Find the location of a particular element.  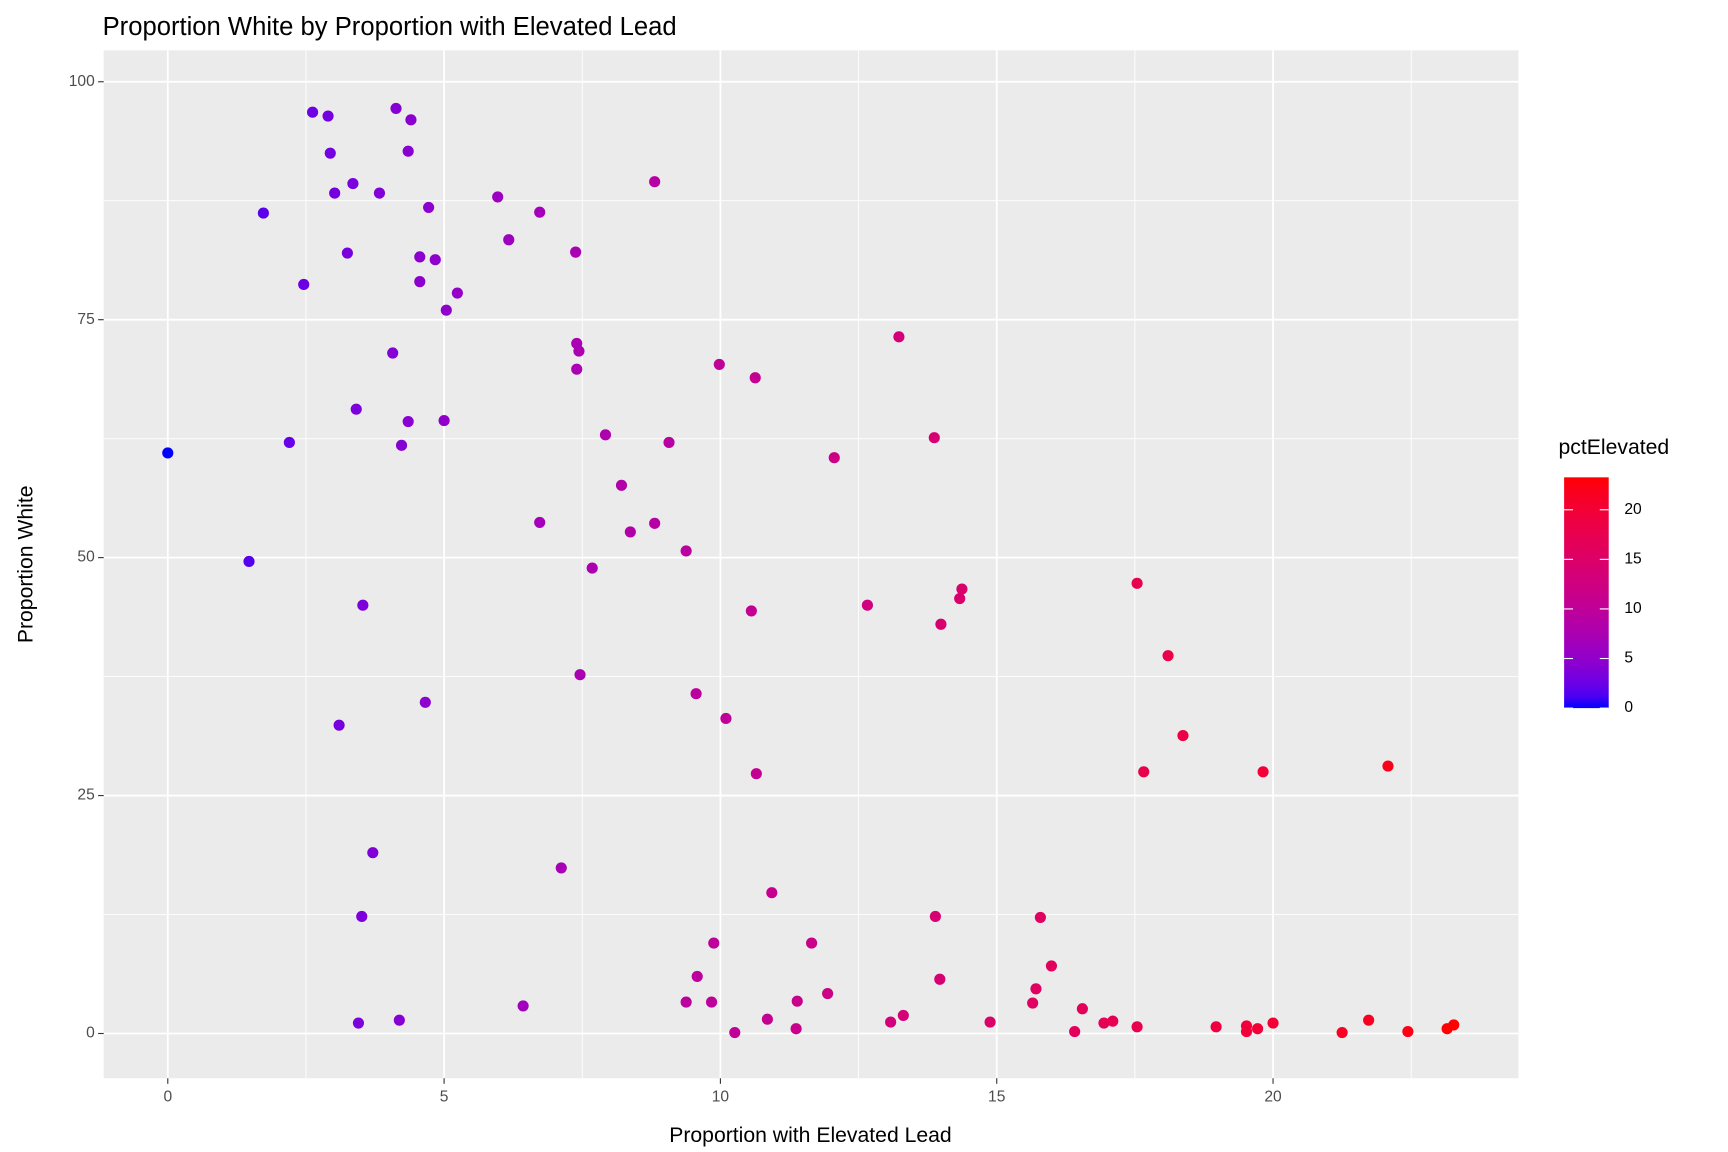

legend-label: 5 is located at coordinates (1628, 658).